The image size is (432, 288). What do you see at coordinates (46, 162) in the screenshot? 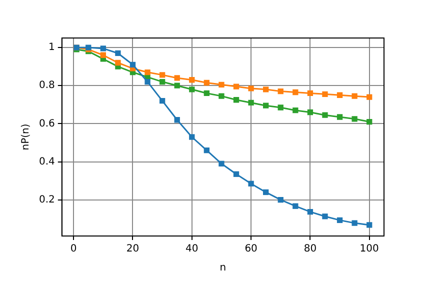
I see `y-tick-label: 0.4` at bounding box center [46, 162].